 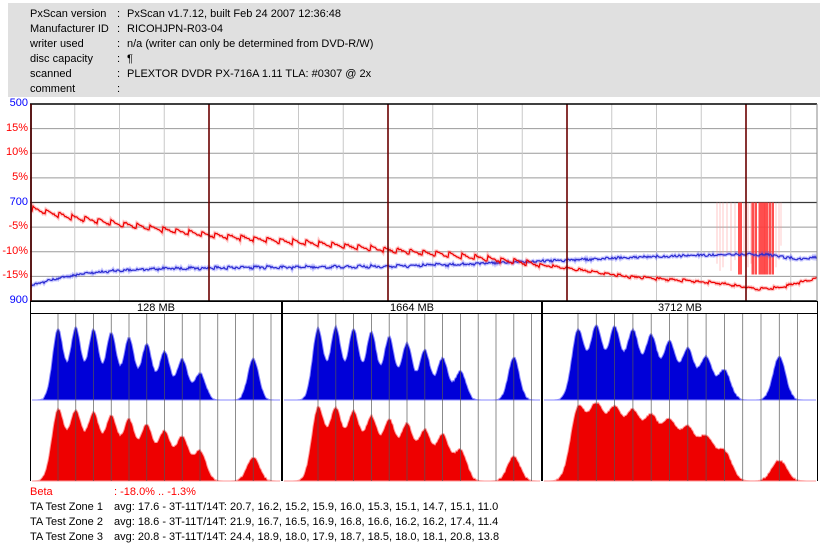 I want to click on ta-zone-label: TA Test Zone 1, so click(x=66, y=507).